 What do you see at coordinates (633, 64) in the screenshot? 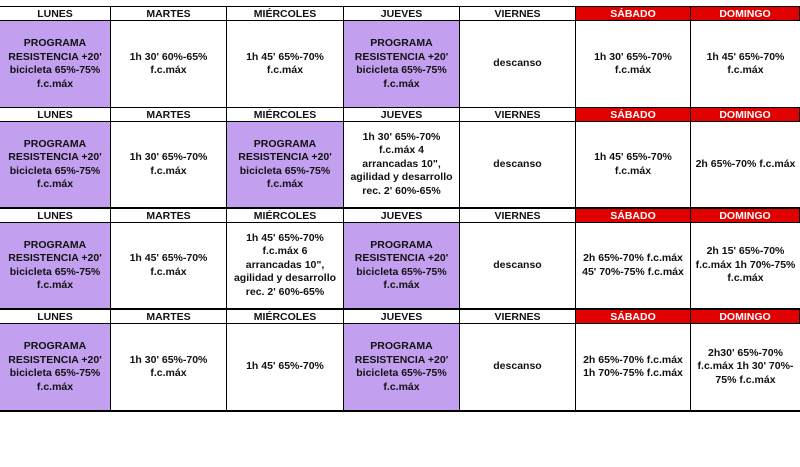
I see `cell-sabado: 1h 30' 65%-70% f.c.máx` at bounding box center [633, 64].